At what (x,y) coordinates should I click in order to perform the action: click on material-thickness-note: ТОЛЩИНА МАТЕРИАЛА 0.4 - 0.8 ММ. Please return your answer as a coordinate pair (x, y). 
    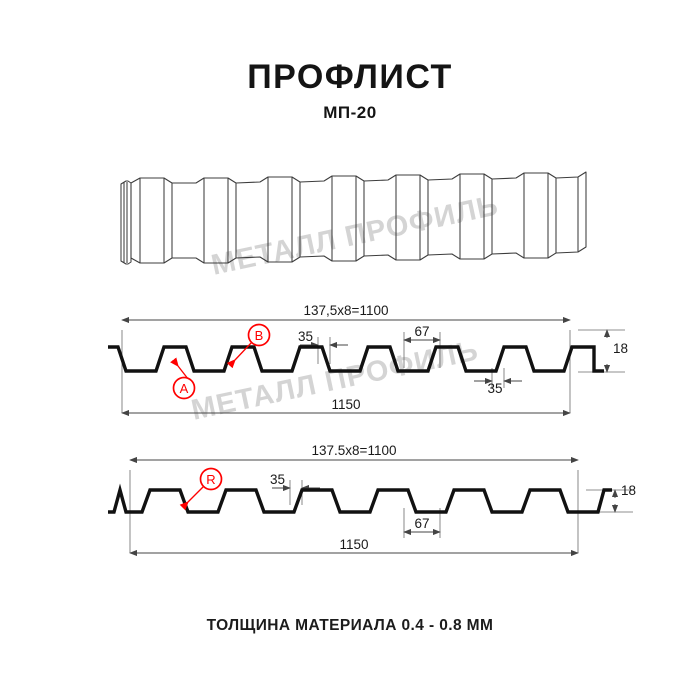
    Looking at the image, I should click on (350, 625).